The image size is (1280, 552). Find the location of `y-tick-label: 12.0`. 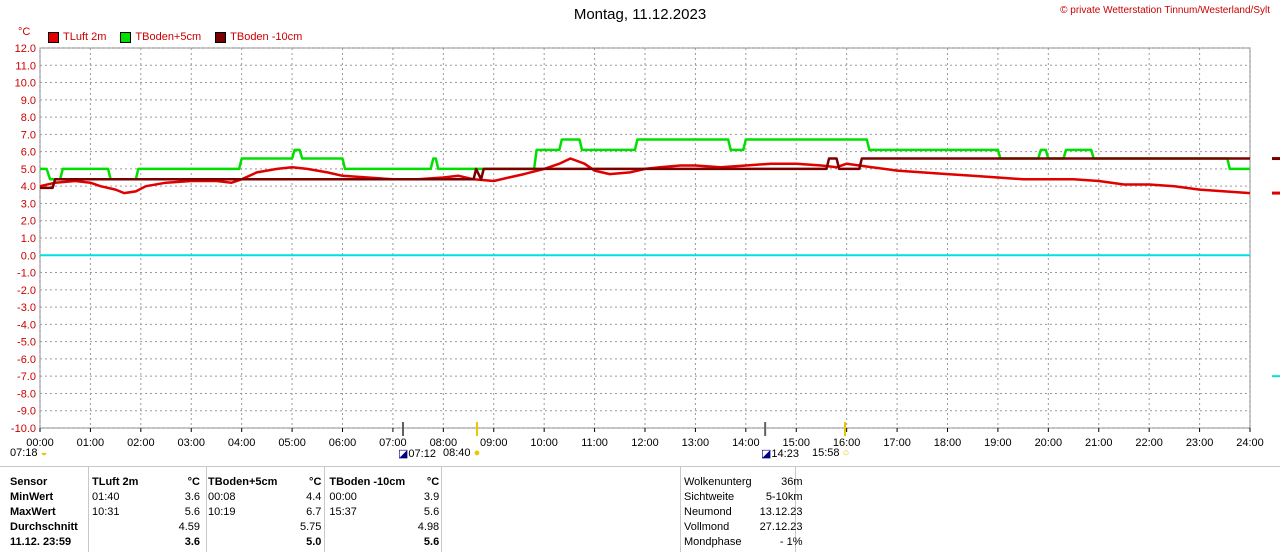

y-tick-label: 12.0 is located at coordinates (25, 49).